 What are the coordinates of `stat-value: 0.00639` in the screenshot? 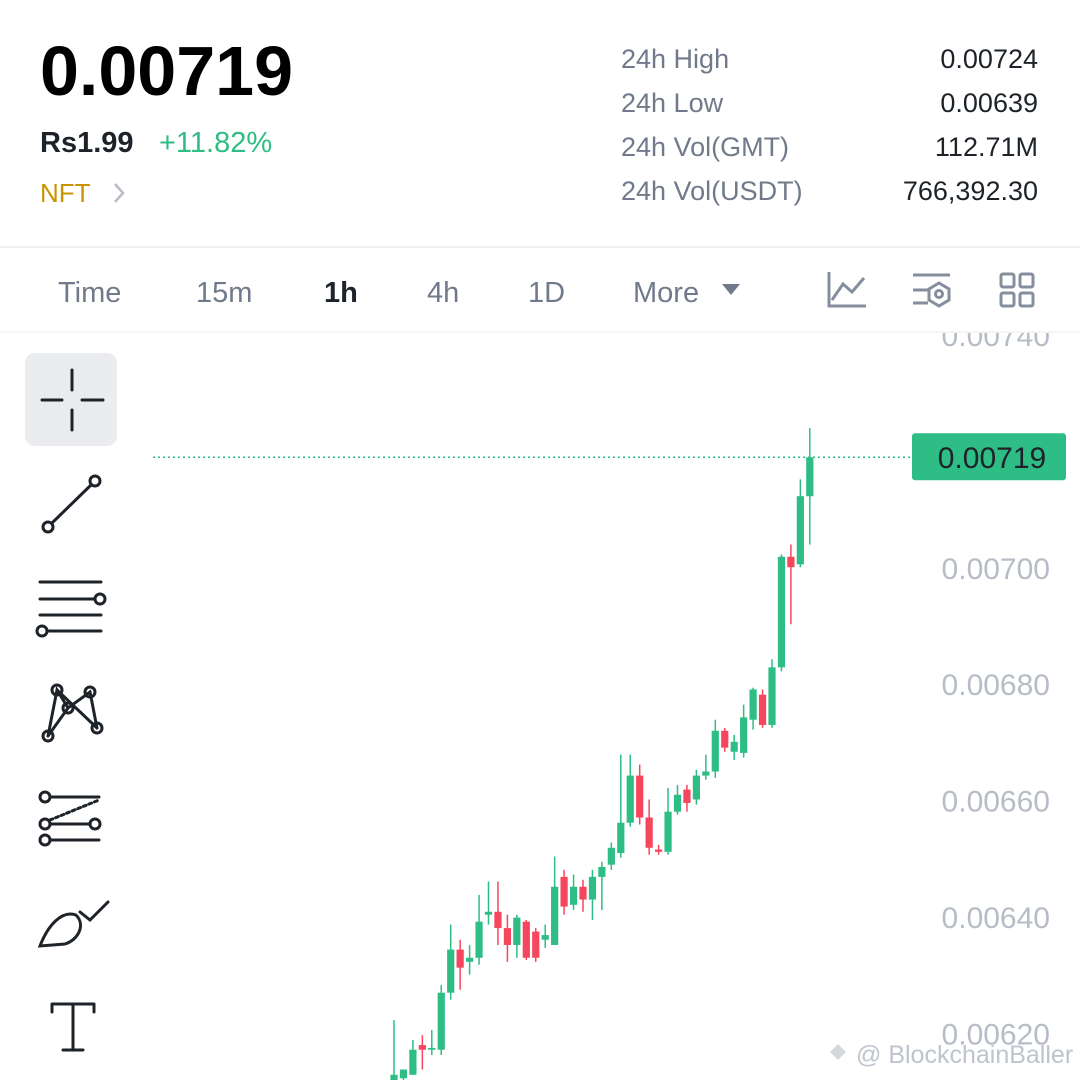 It's located at (989, 103).